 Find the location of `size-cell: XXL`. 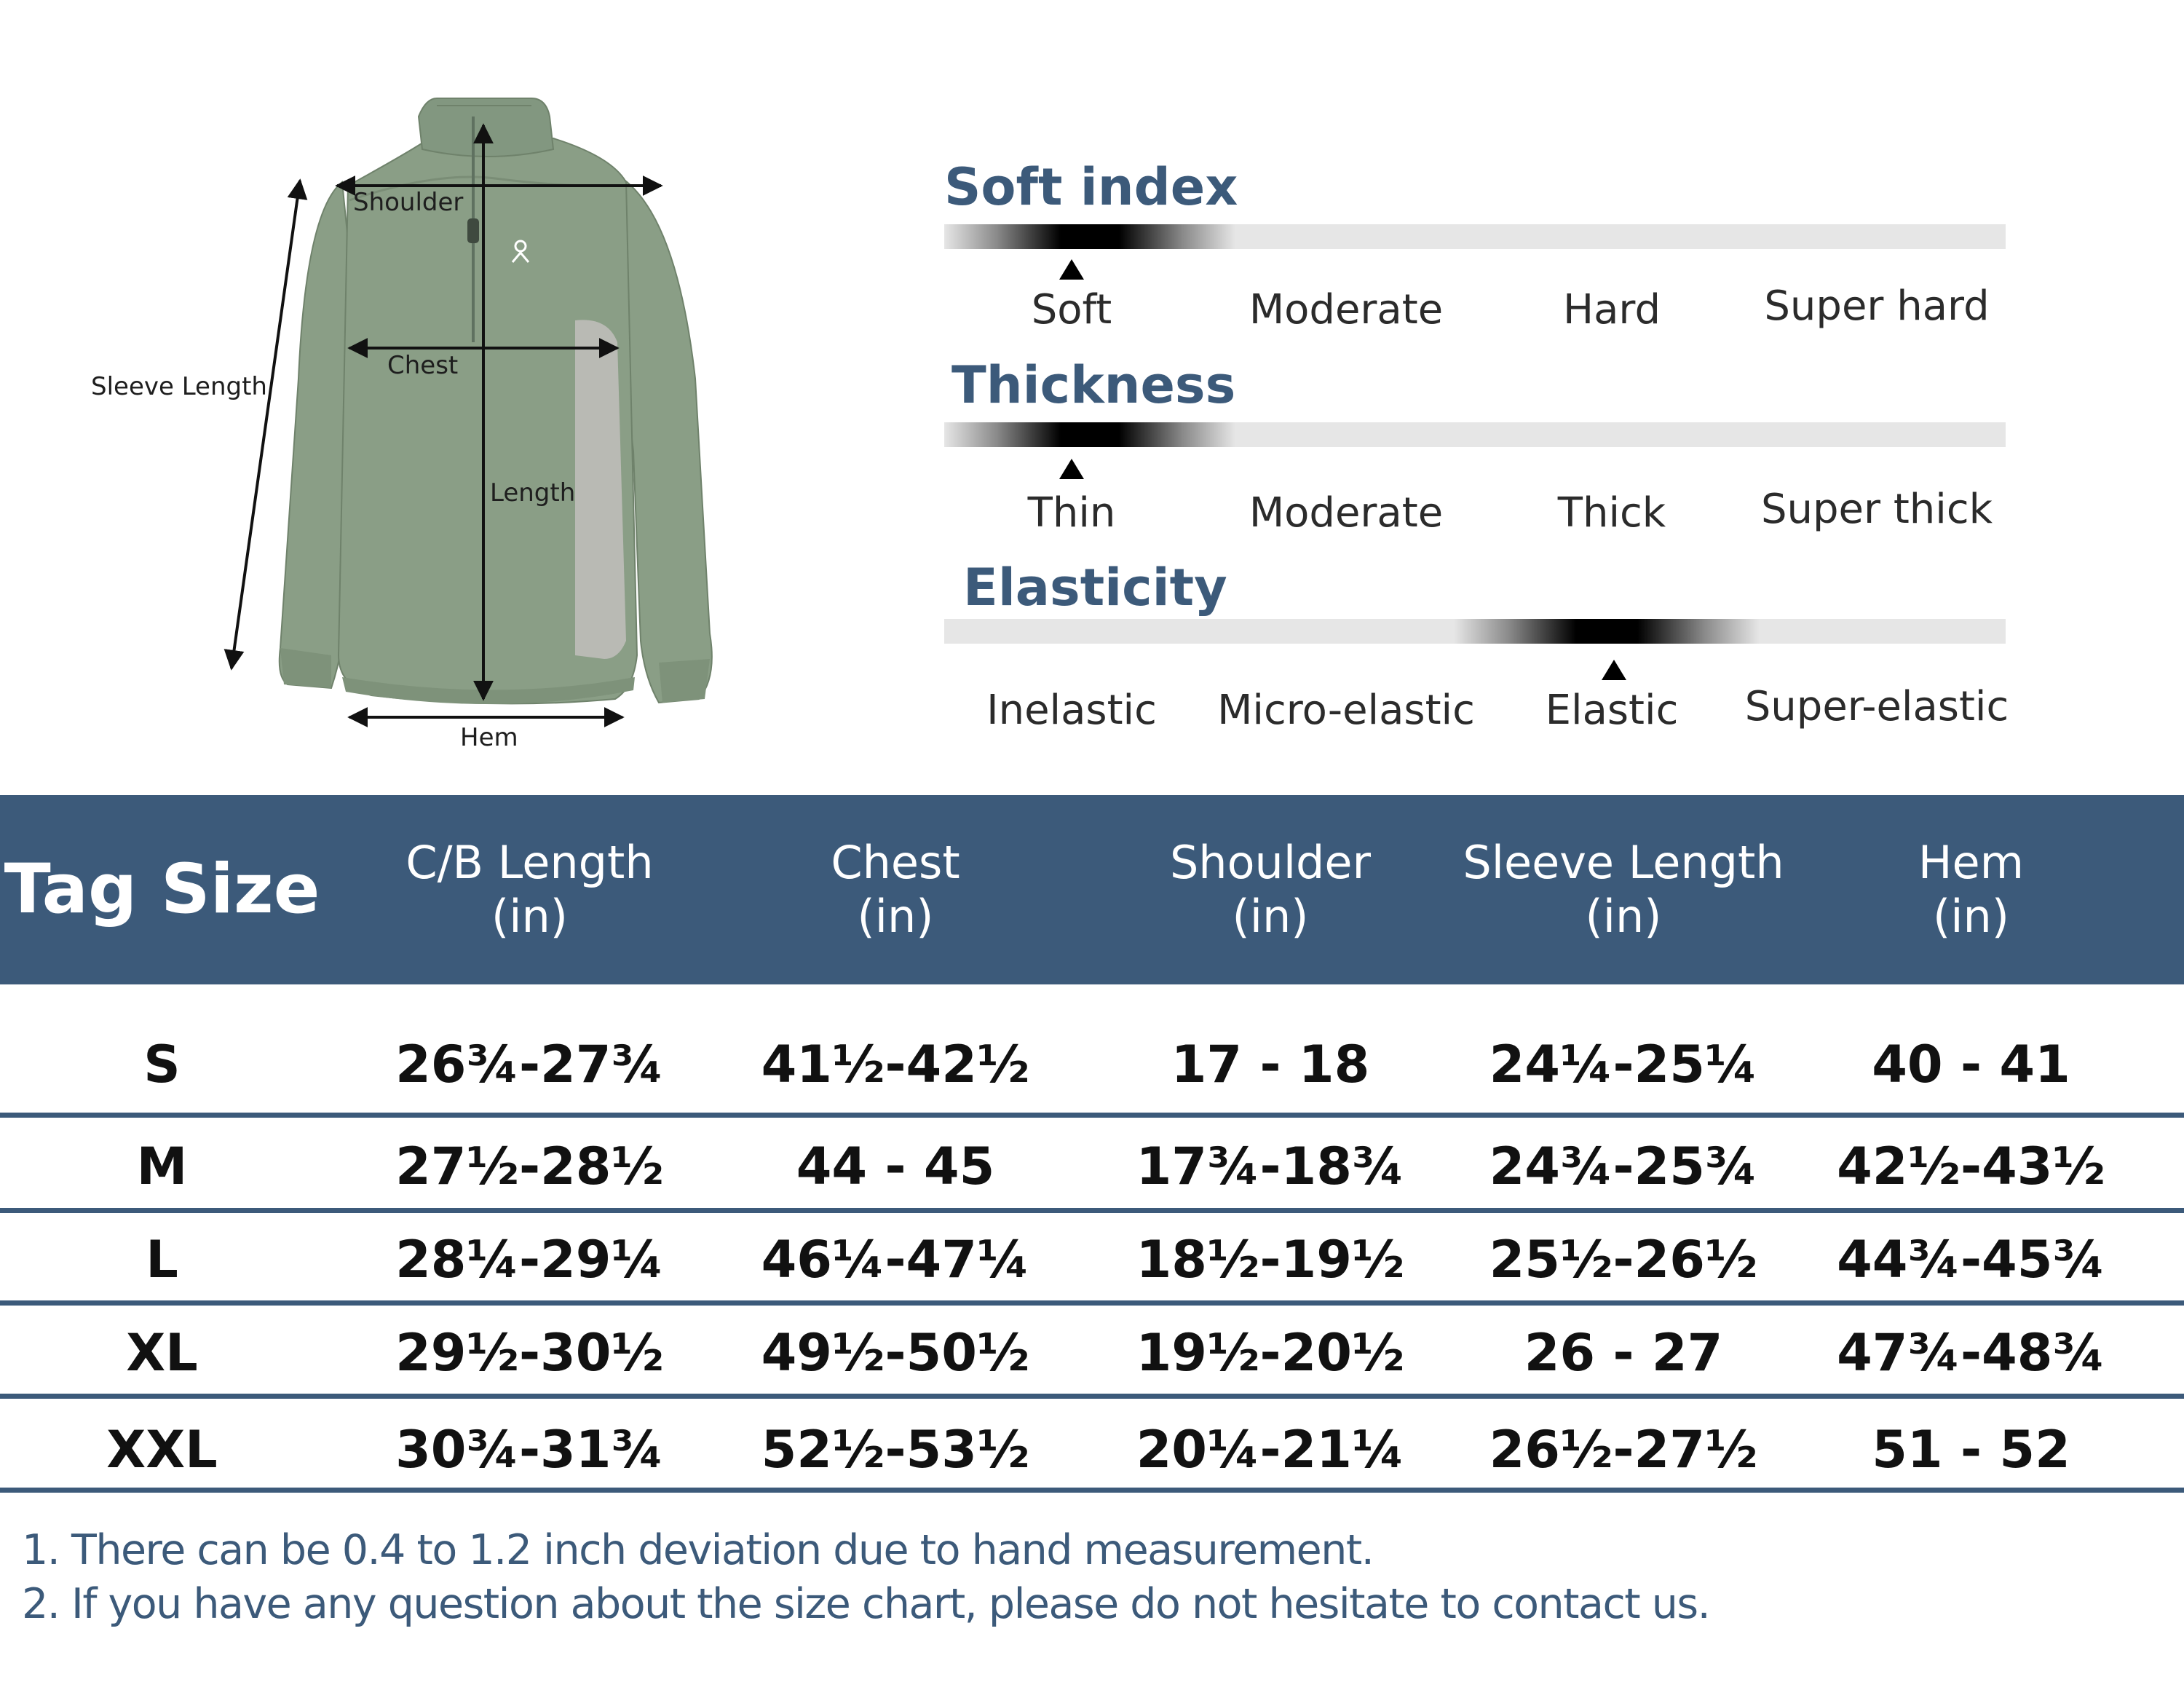

size-cell: XXL is located at coordinates (162, 1450).